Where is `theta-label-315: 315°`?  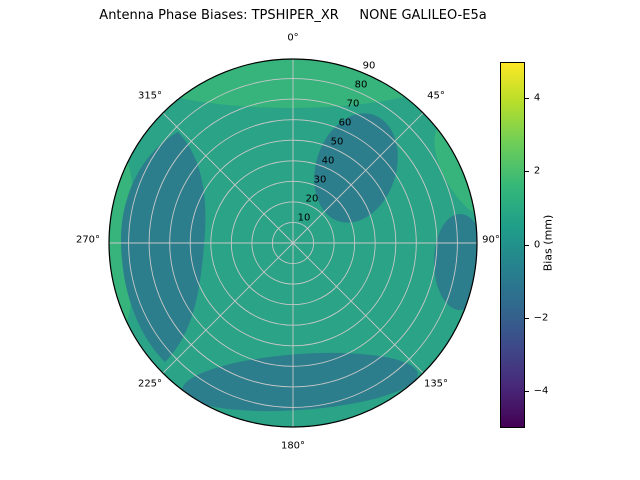
theta-label-315: 315° is located at coordinates (150, 96).